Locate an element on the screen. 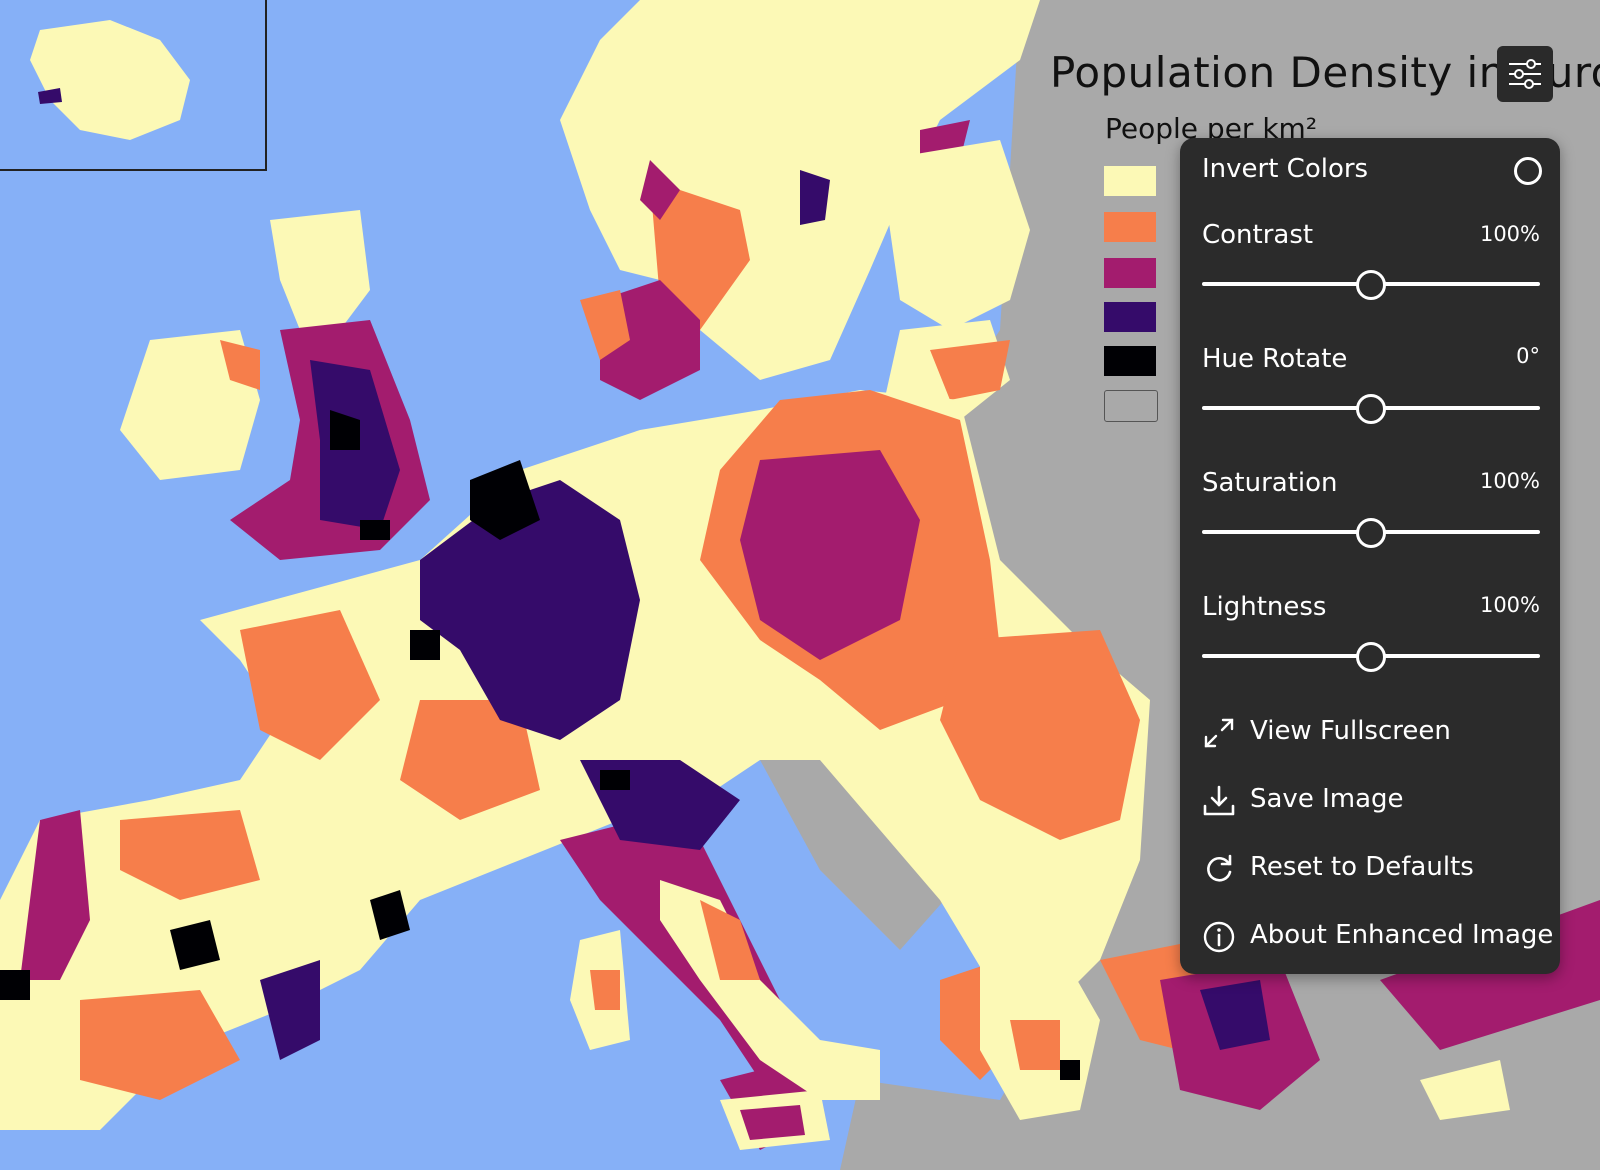  saturation-slider is located at coordinates (1371, 532).